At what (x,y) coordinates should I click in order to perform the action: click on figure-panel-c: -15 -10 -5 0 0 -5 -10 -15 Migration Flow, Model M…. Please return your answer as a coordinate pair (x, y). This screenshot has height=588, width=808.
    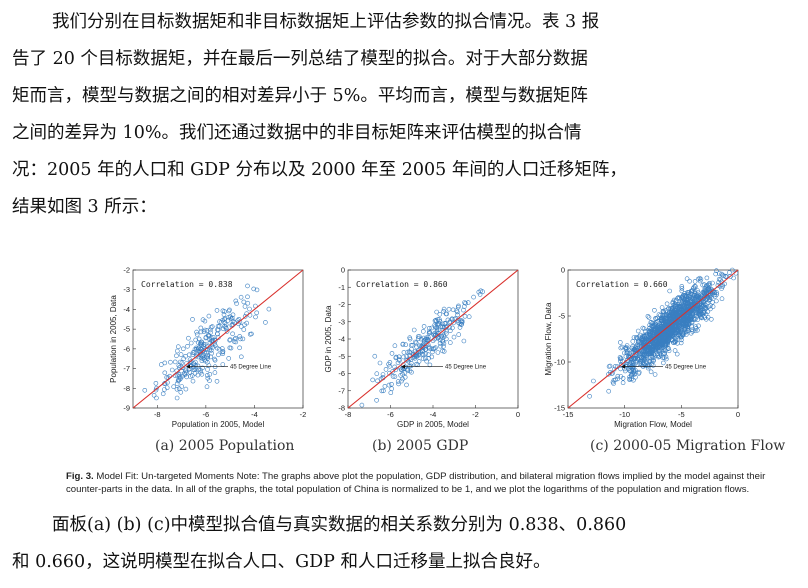
    Looking at the image, I should click on (645, 362).